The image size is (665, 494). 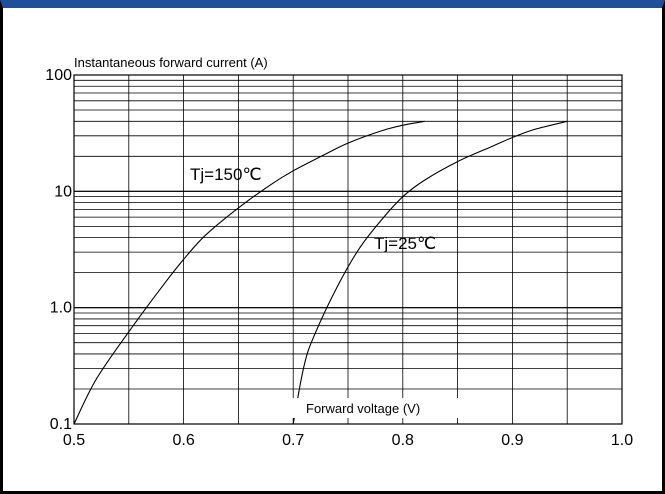 I want to click on x-tick-label: 1.0, so click(x=622, y=440).